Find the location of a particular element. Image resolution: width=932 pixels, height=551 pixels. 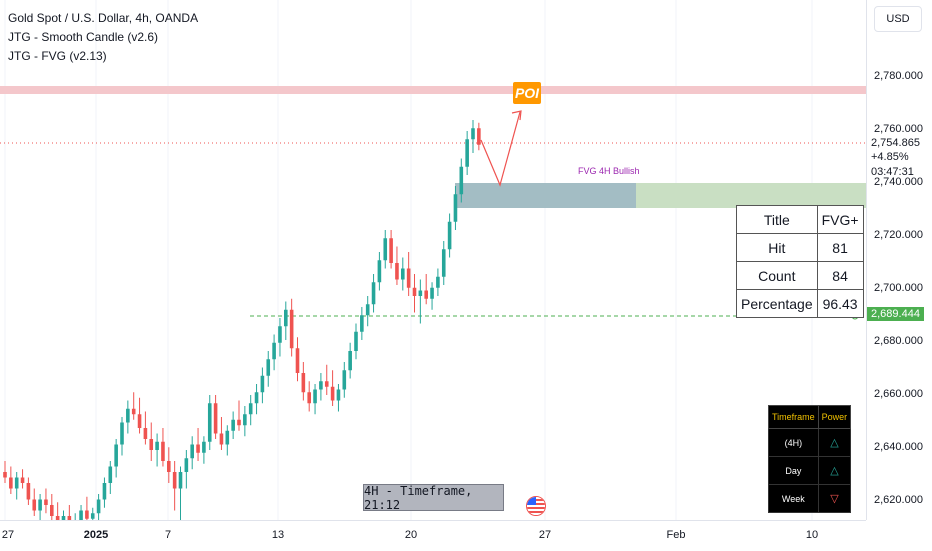

power-row: (4H) △ is located at coordinates (810, 442).